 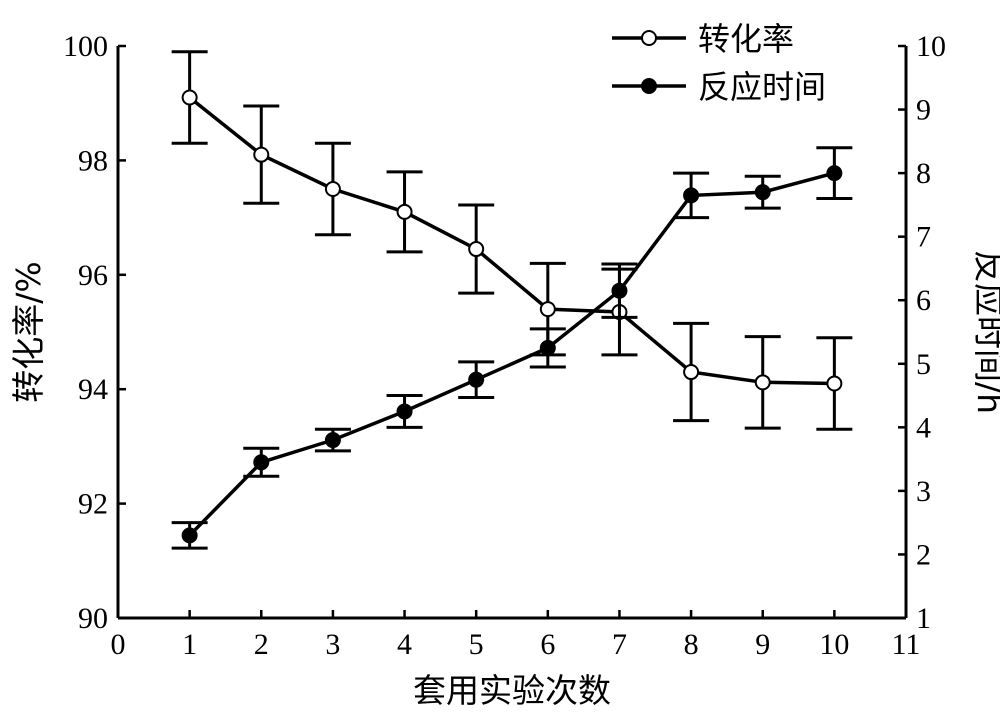 What do you see at coordinates (923, 491) in the screenshot?
I see `right-y-tick-label: 3` at bounding box center [923, 491].